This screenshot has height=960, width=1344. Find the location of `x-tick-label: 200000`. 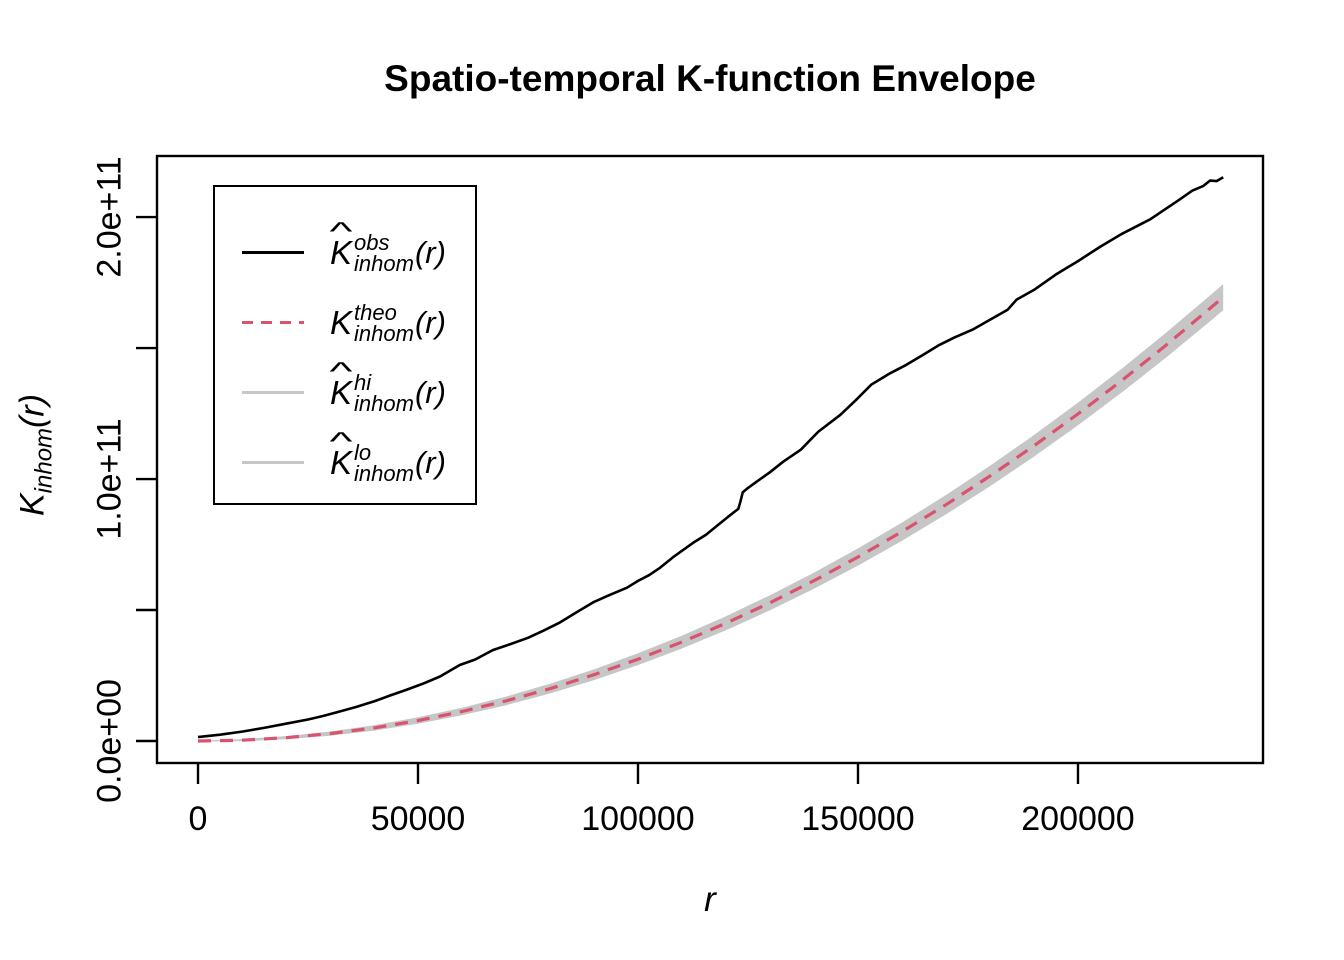

x-tick-label: 200000 is located at coordinates (1078, 819).